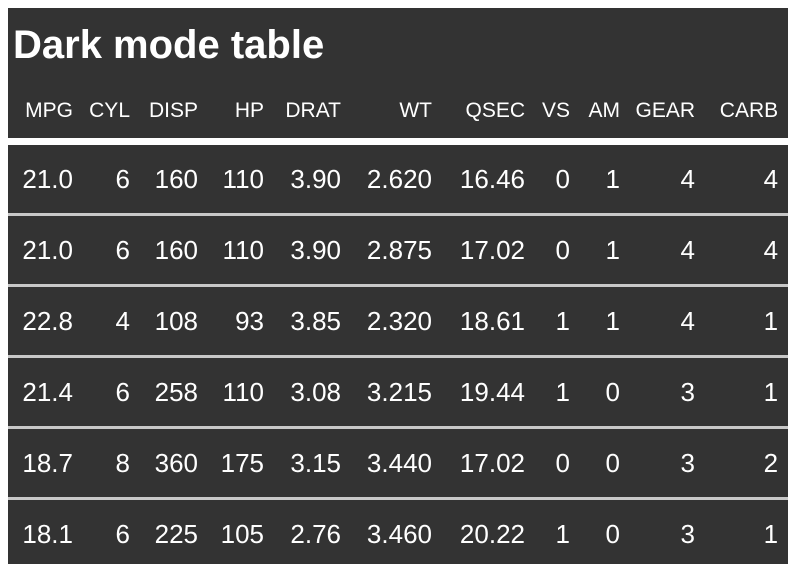 This screenshot has width=796, height=564. I want to click on cell-mpg: 18.7, so click(45, 462).